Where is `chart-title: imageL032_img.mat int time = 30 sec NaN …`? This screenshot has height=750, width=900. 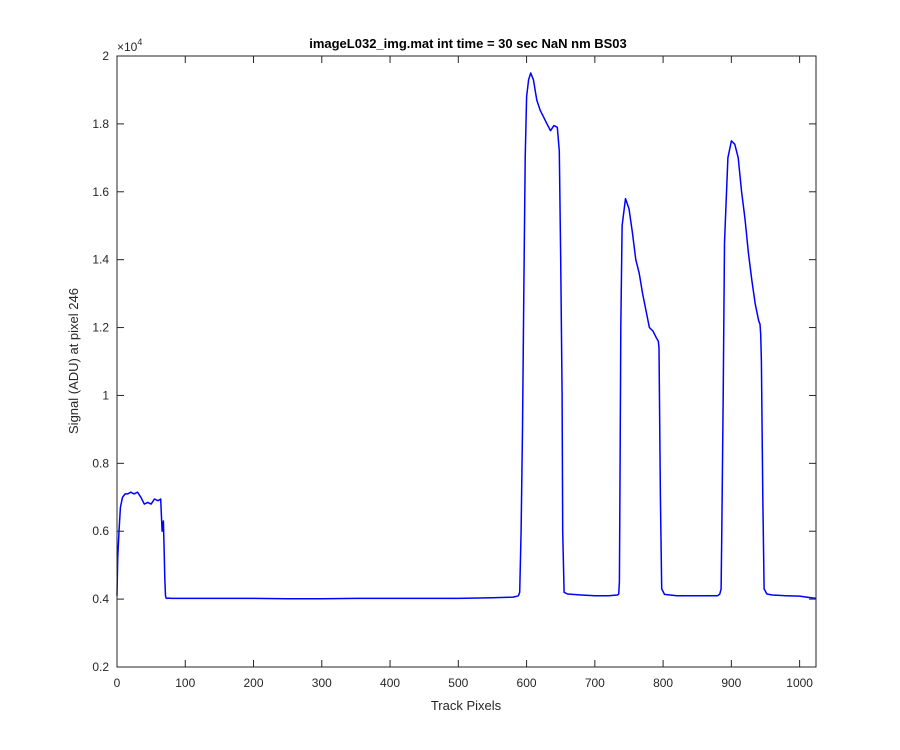 chart-title: imageL032_img.mat int time = 30 sec NaN … is located at coordinates (468, 43).